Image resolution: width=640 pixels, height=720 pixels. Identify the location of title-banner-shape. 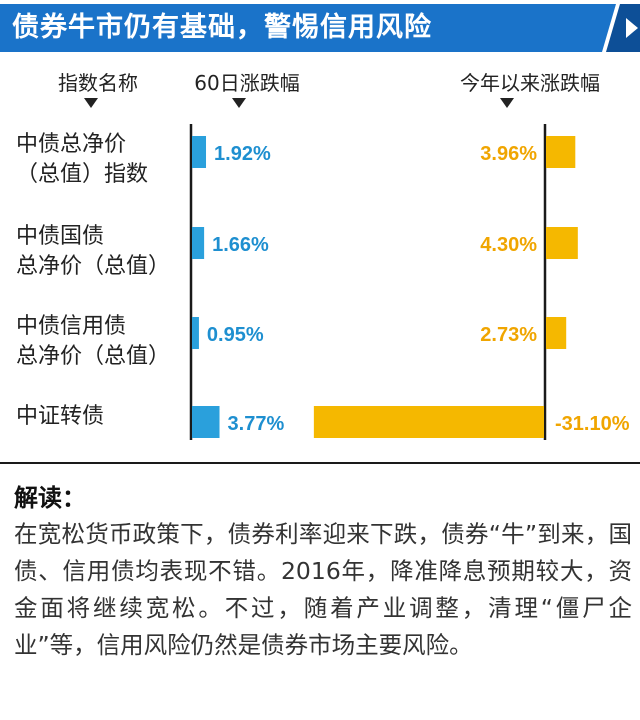
(308, 28).